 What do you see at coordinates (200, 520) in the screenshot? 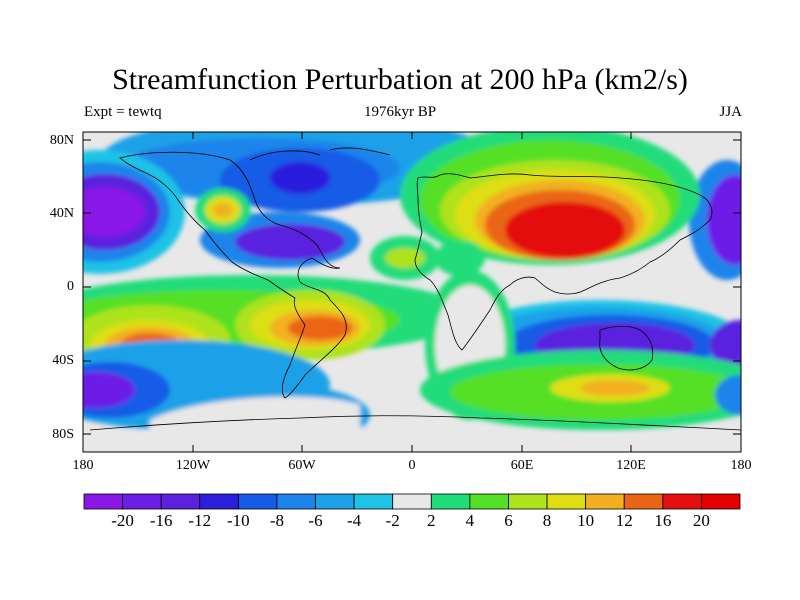
I see `colorbar-label: -12` at bounding box center [200, 520].